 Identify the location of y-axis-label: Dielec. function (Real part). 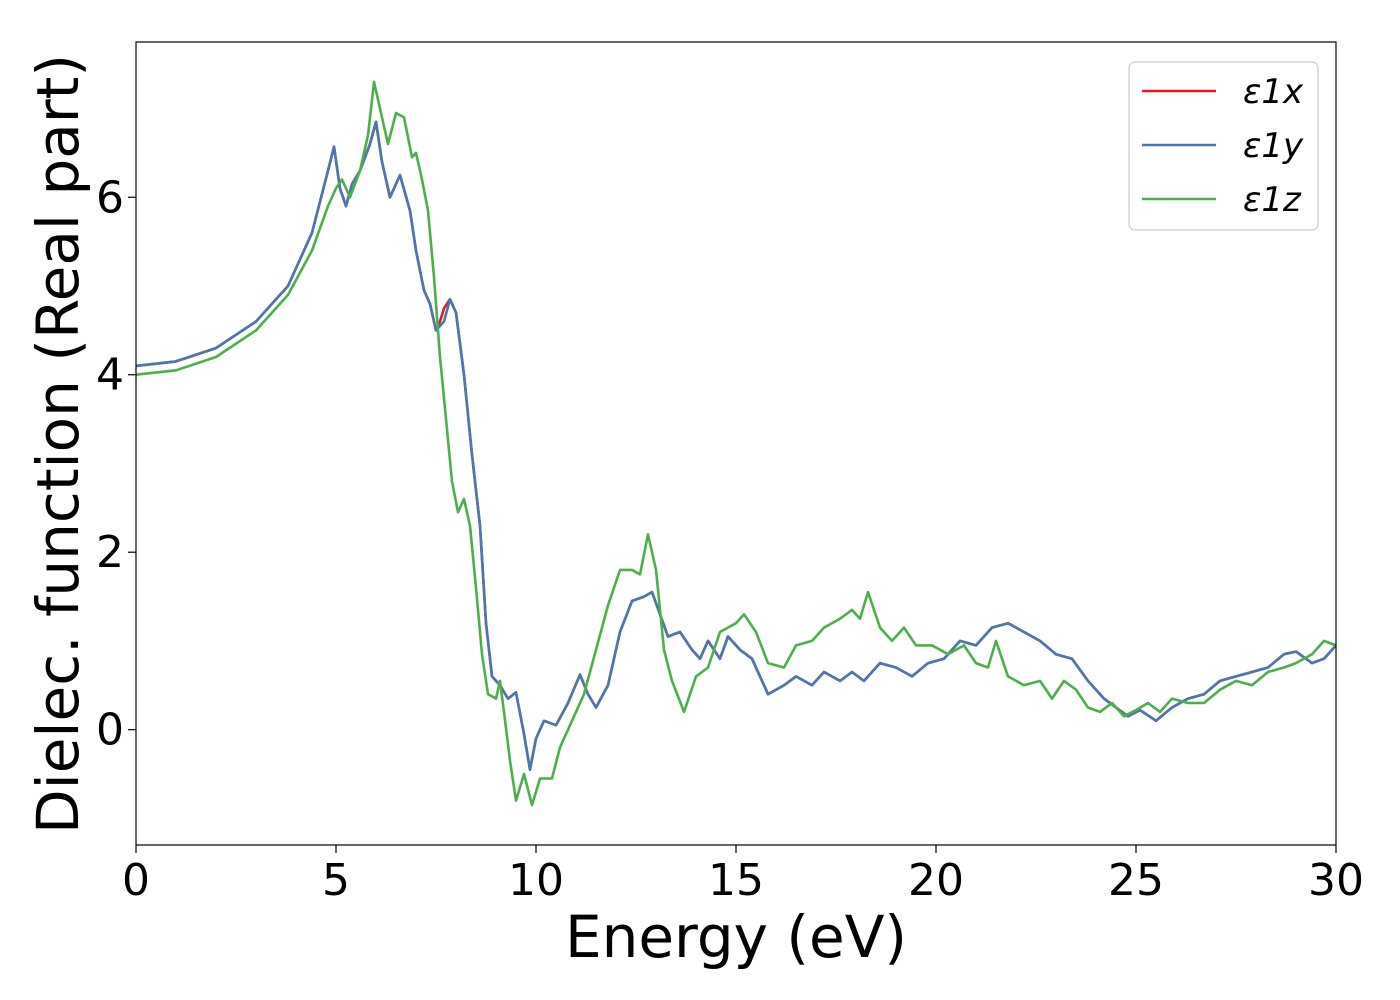
(58, 444).